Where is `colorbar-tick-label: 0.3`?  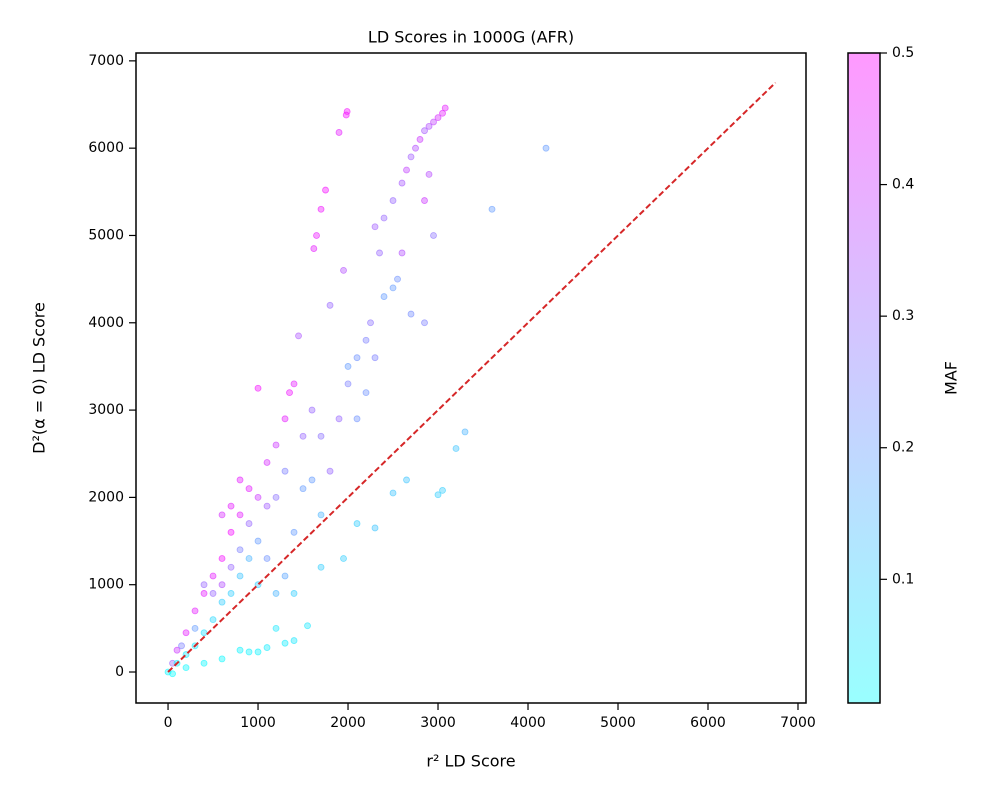 colorbar-tick-label: 0.3 is located at coordinates (903, 316).